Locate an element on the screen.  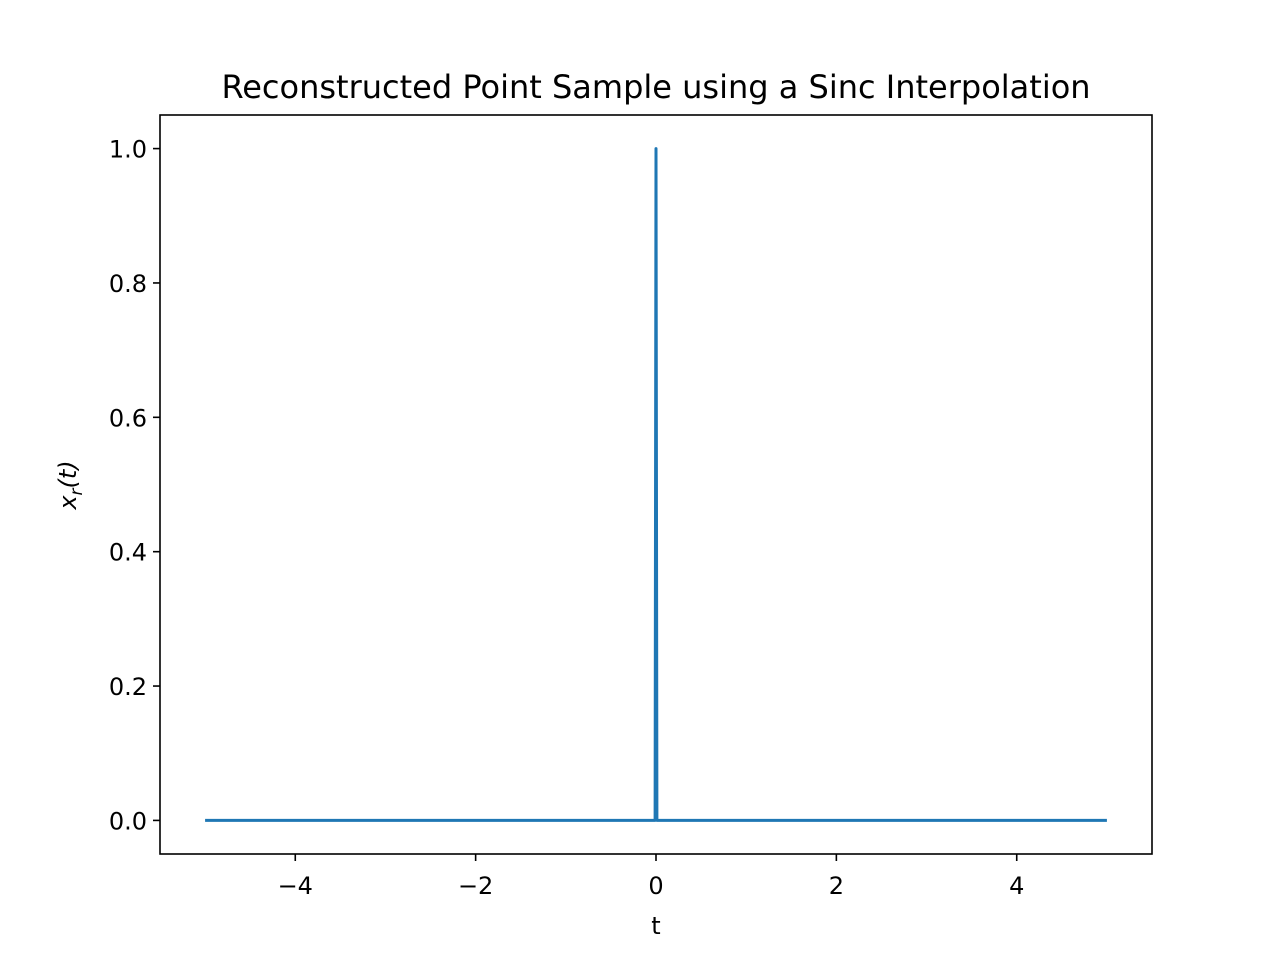
y-tick-label: 0.4 is located at coordinates (128, 553).